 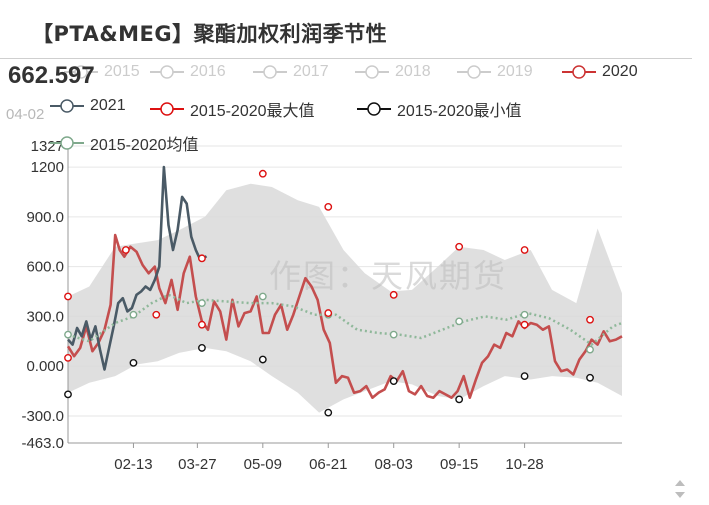 I want to click on legend-item-min: 2015-2020最小值, so click(x=439, y=109).